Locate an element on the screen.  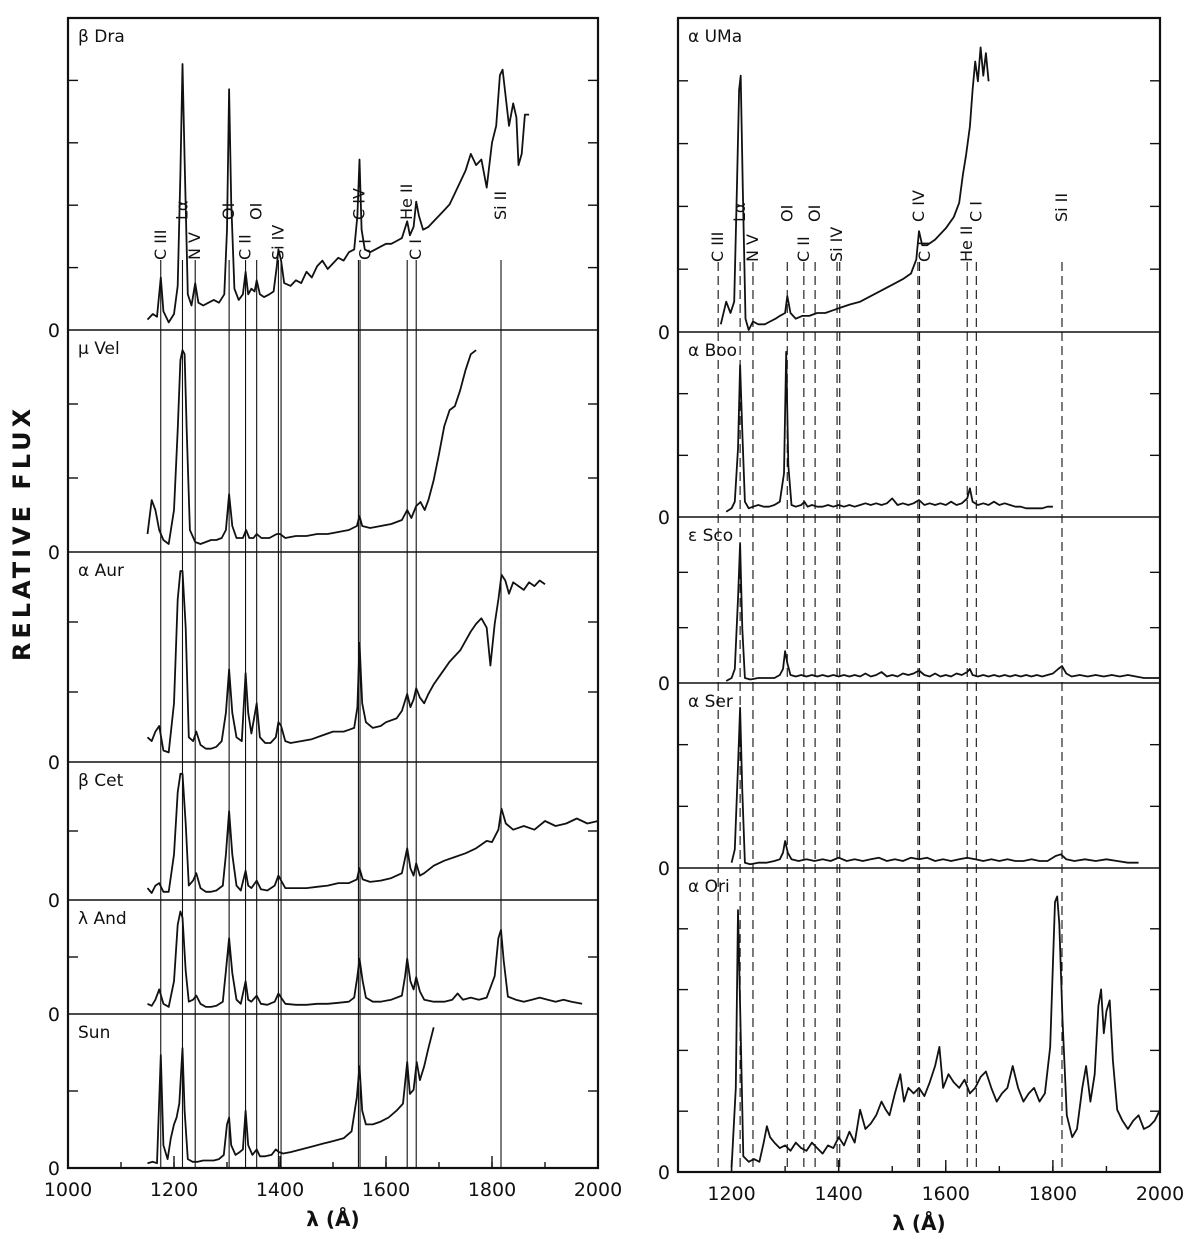
y-axis-label: RELATIVE FLUX is located at coordinates (22, 533).